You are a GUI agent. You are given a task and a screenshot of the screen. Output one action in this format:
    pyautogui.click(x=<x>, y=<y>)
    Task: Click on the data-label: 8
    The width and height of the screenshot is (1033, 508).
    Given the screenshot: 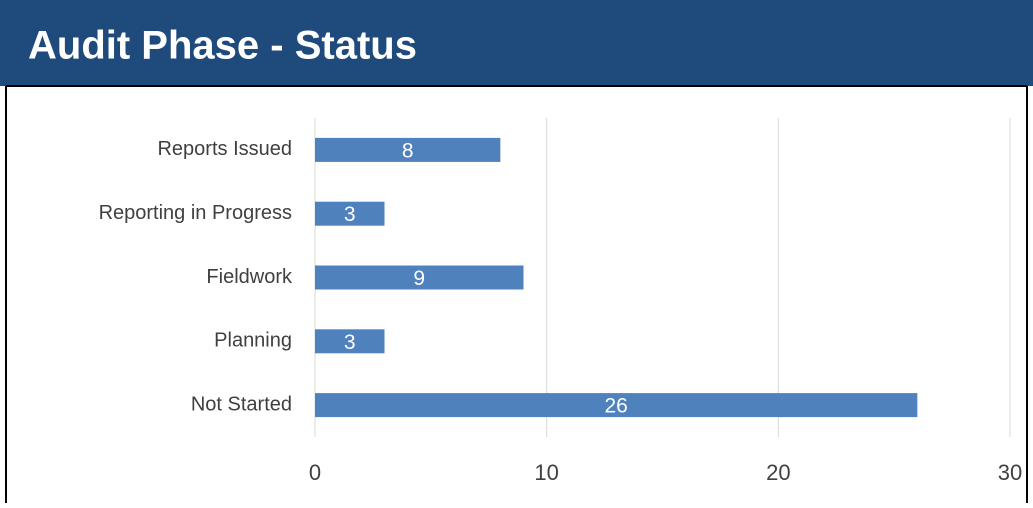 What is the action you would take?
    pyautogui.click(x=408, y=150)
    